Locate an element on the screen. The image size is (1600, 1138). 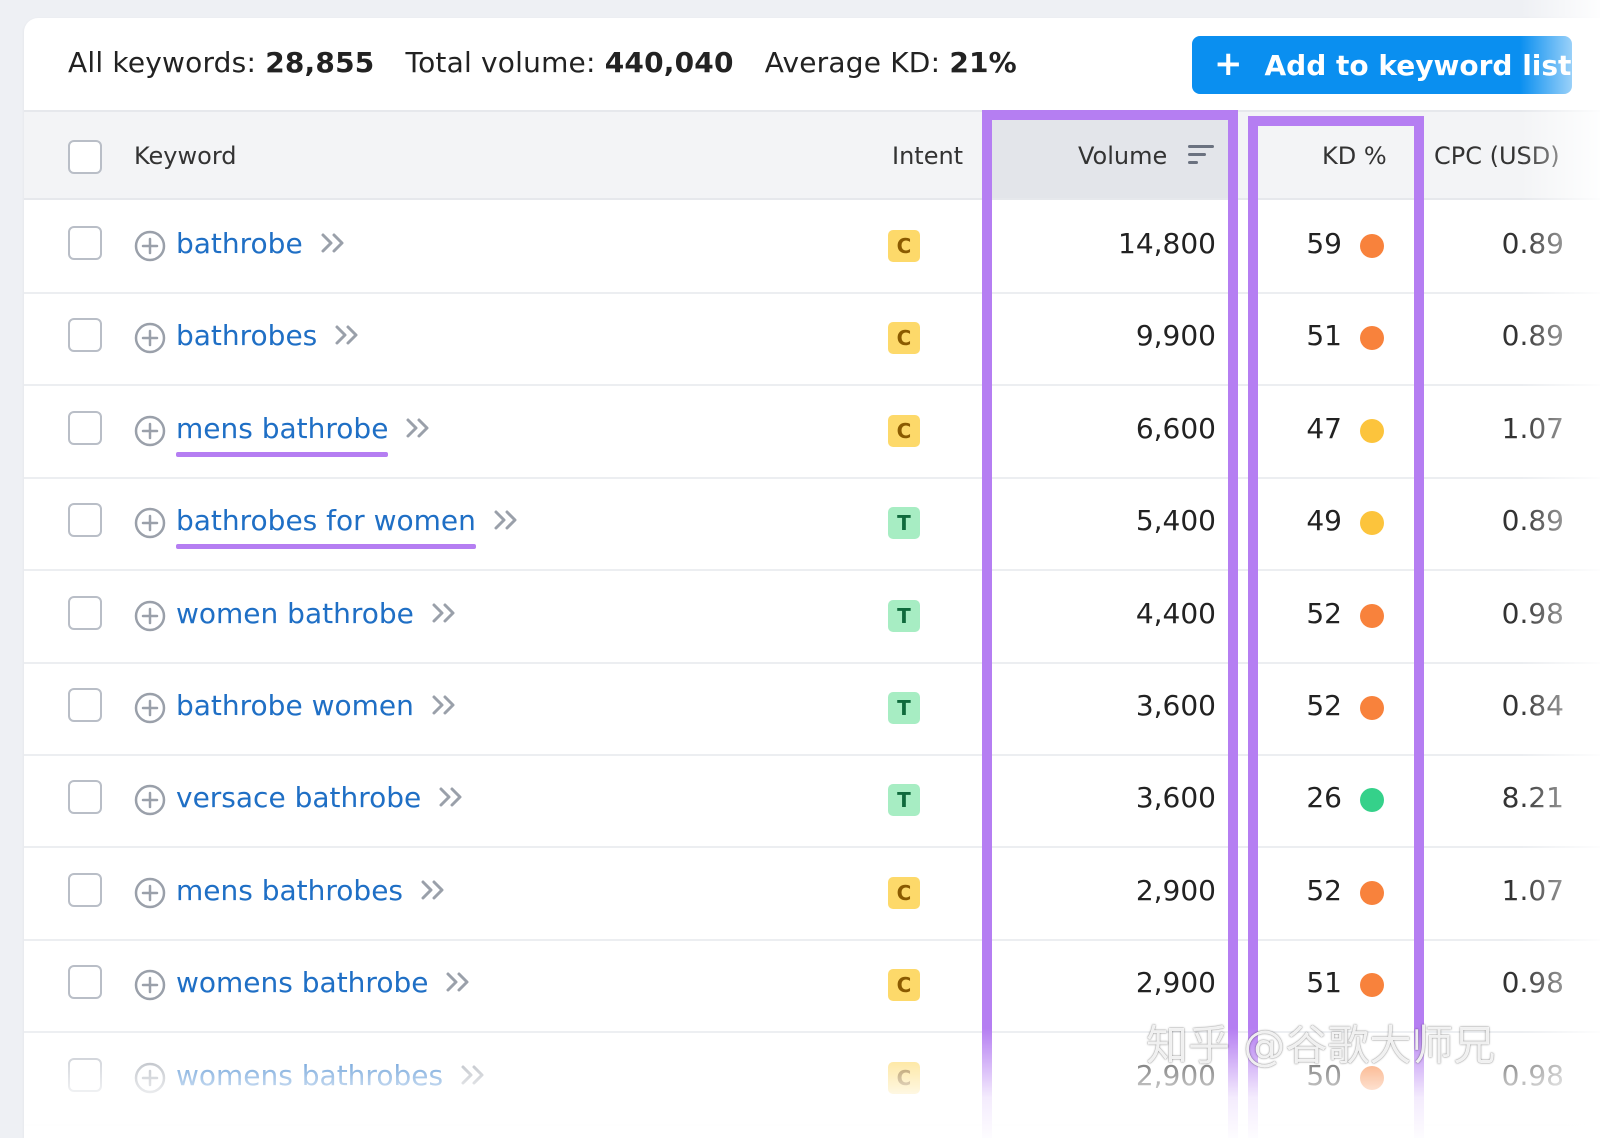
keyword-text-wrap: bathrobe women is located at coordinates (295, 705).